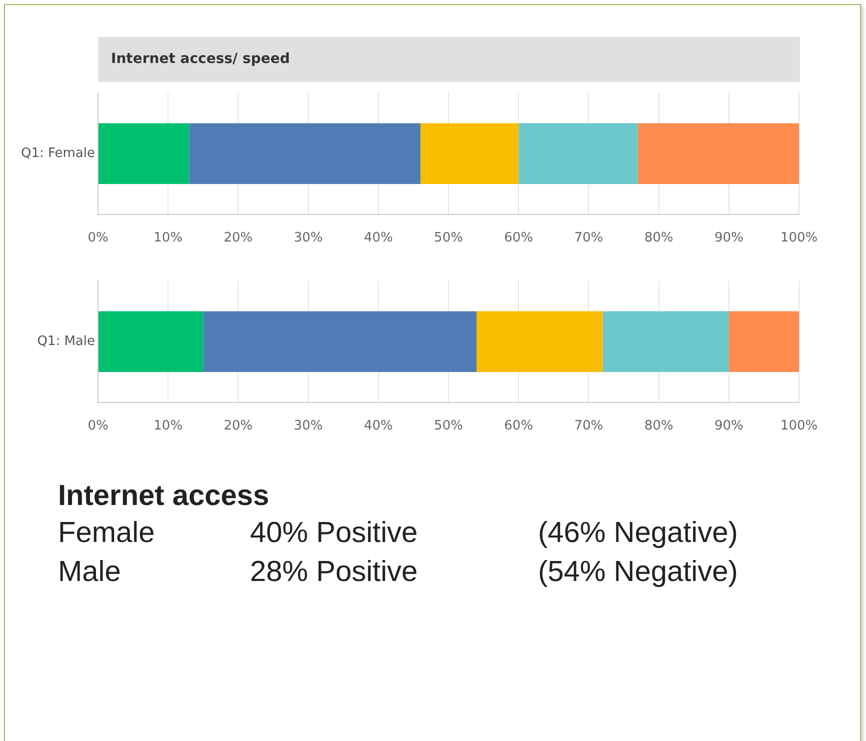  Describe the element at coordinates (334, 572) in the screenshot. I see `text: 28% Positive` at that location.